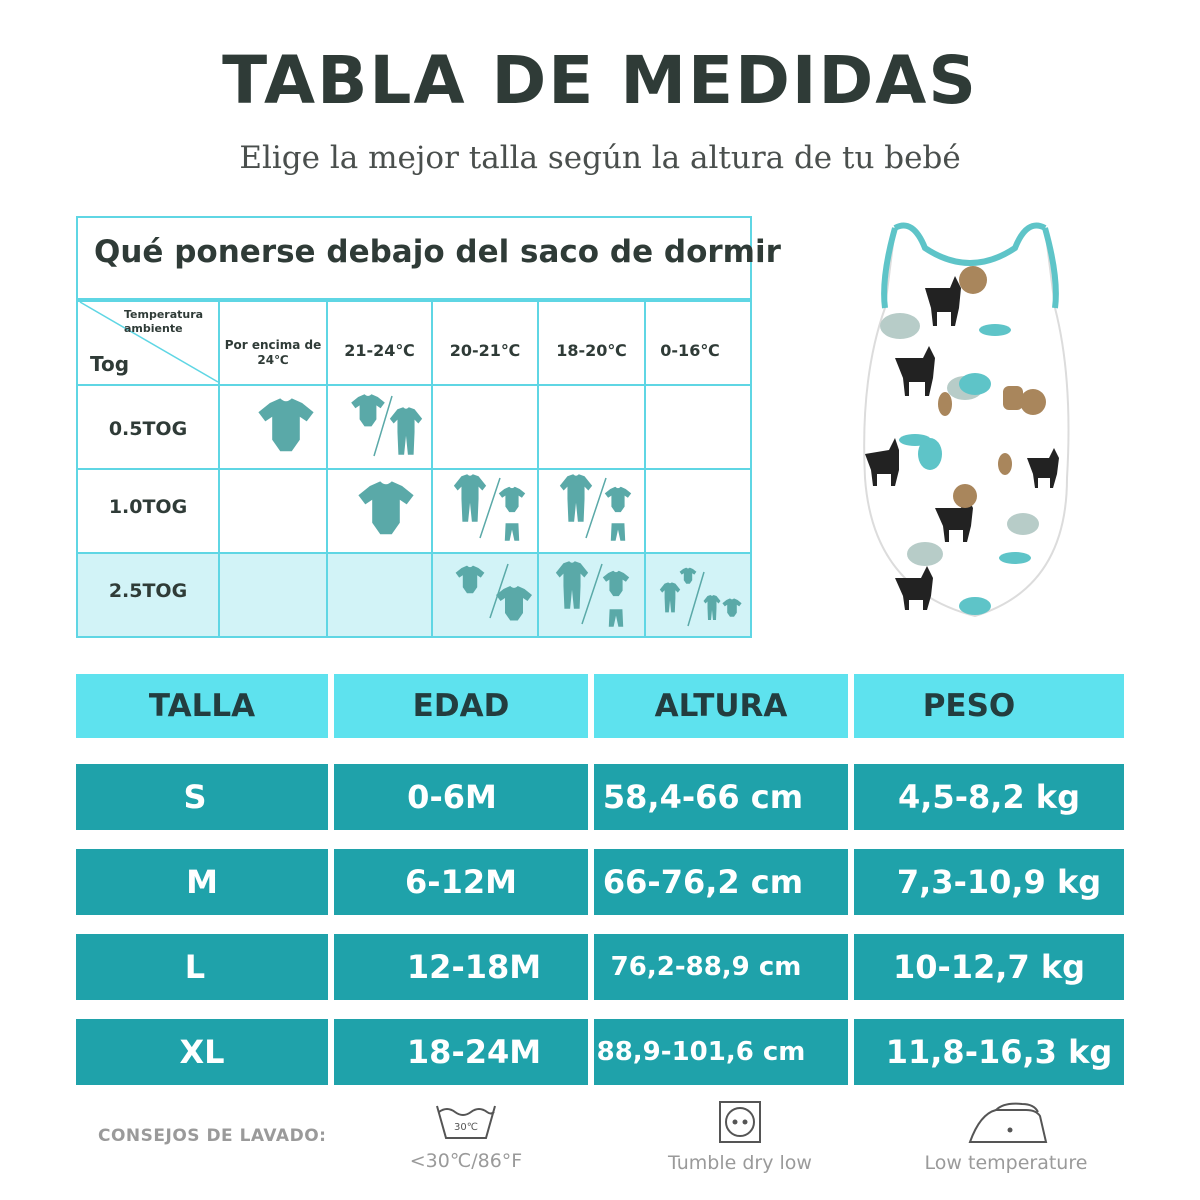  I want to click on tog-outfit-icons, so click(500, 510).